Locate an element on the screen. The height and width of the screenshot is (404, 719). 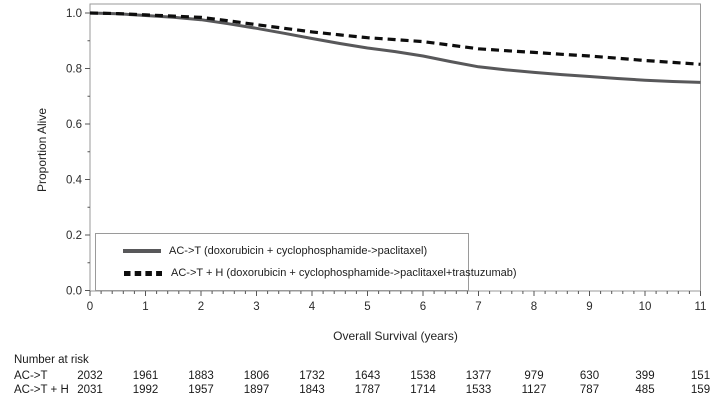
svg-text: 0 is located at coordinates (90, 307).